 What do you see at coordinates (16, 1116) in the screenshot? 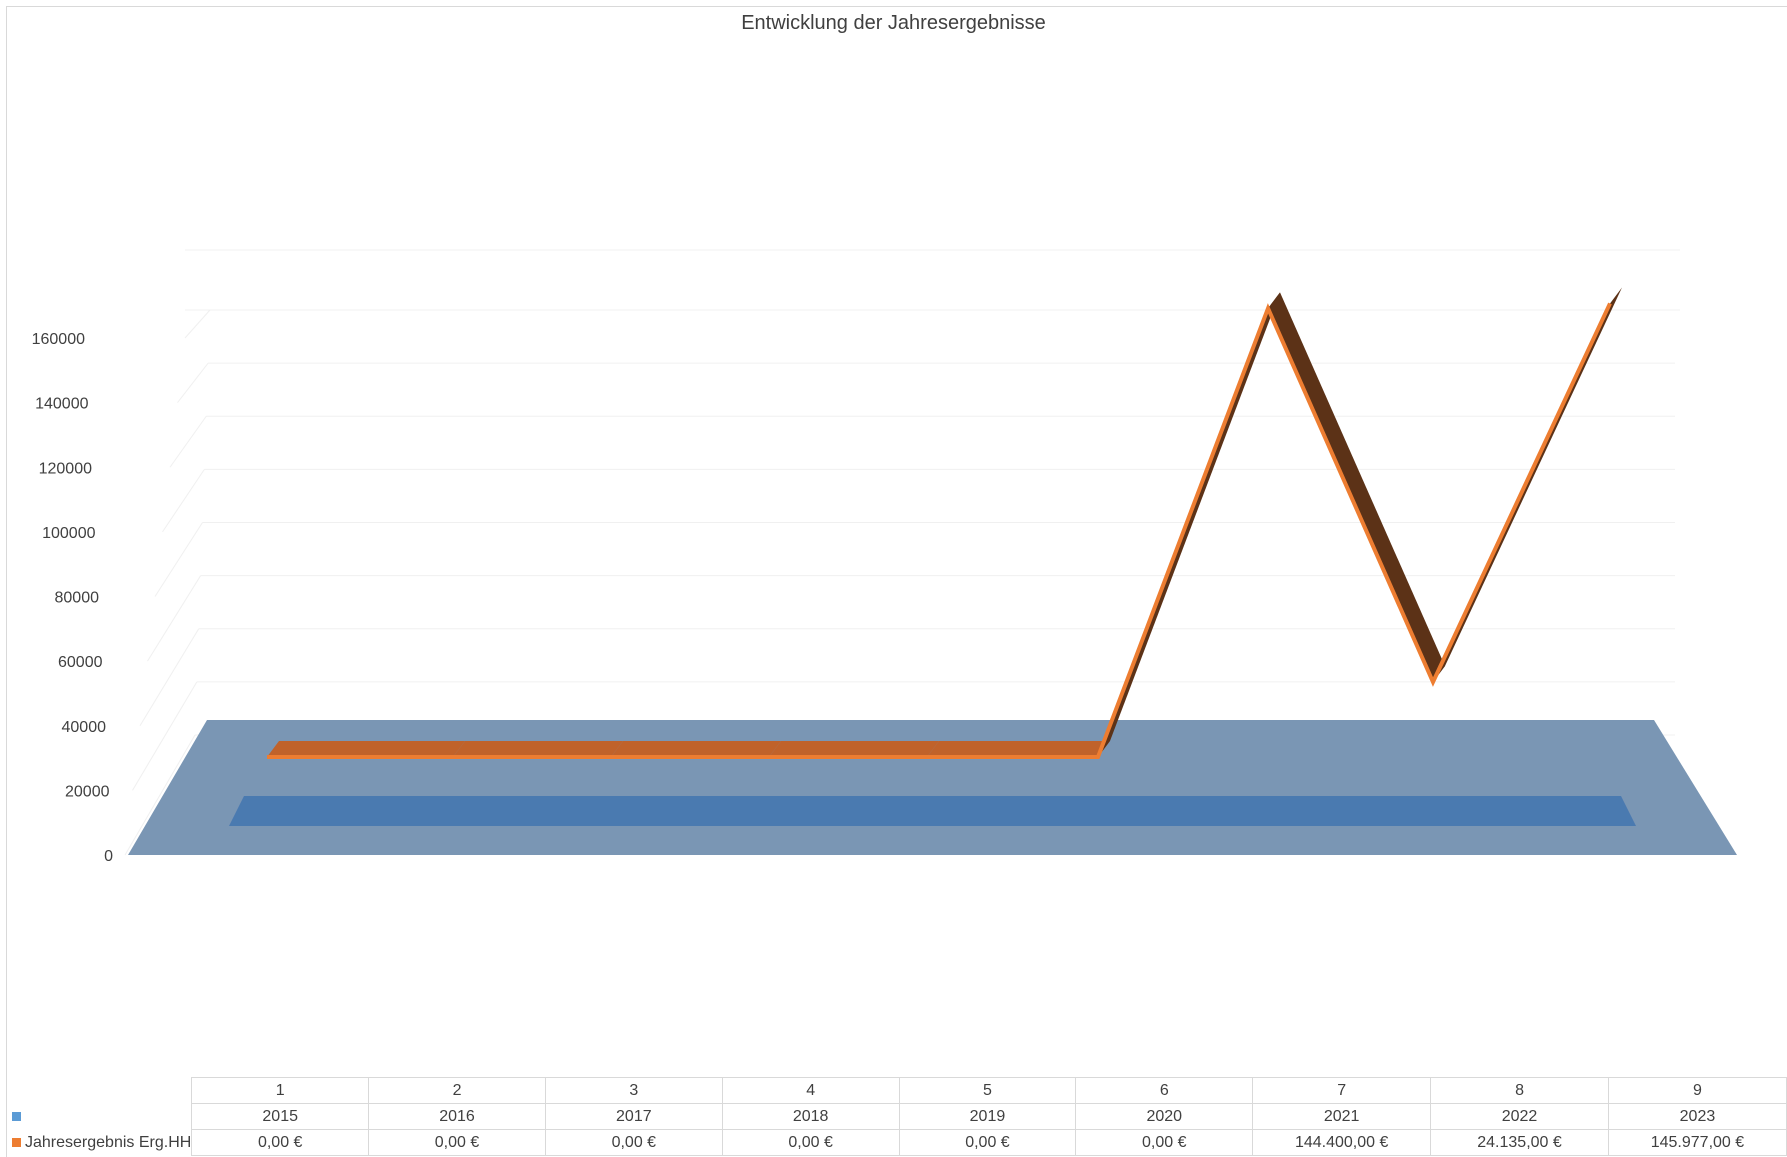
I see `legend-swatch-blue` at bounding box center [16, 1116].